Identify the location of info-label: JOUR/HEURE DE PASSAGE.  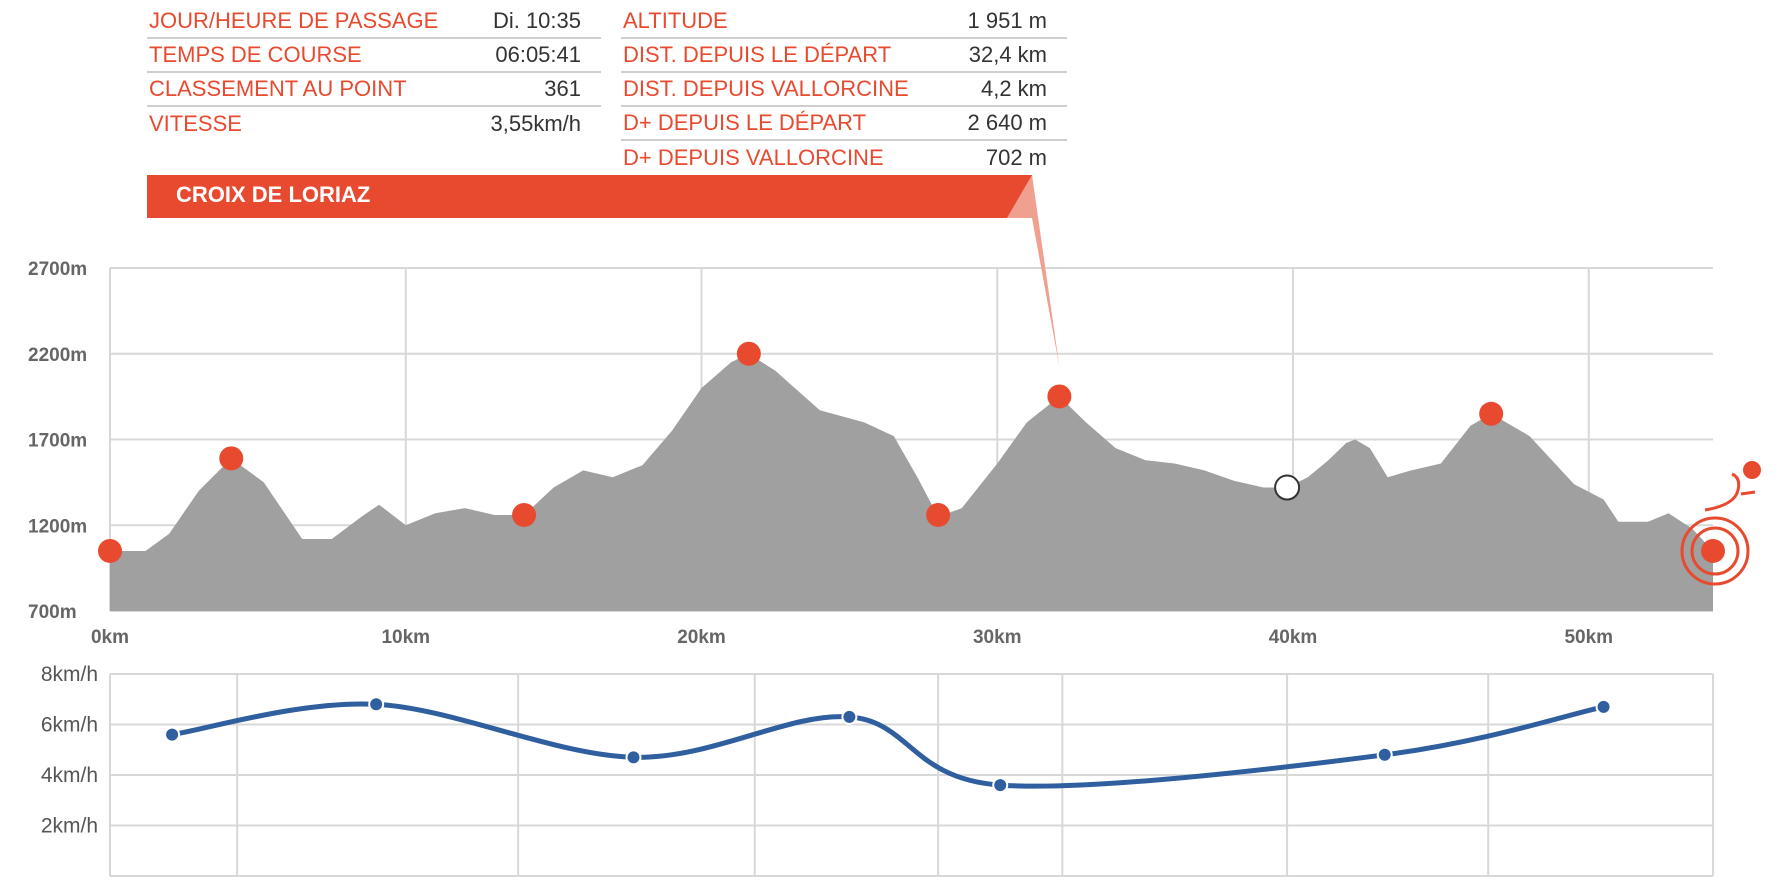
(294, 20).